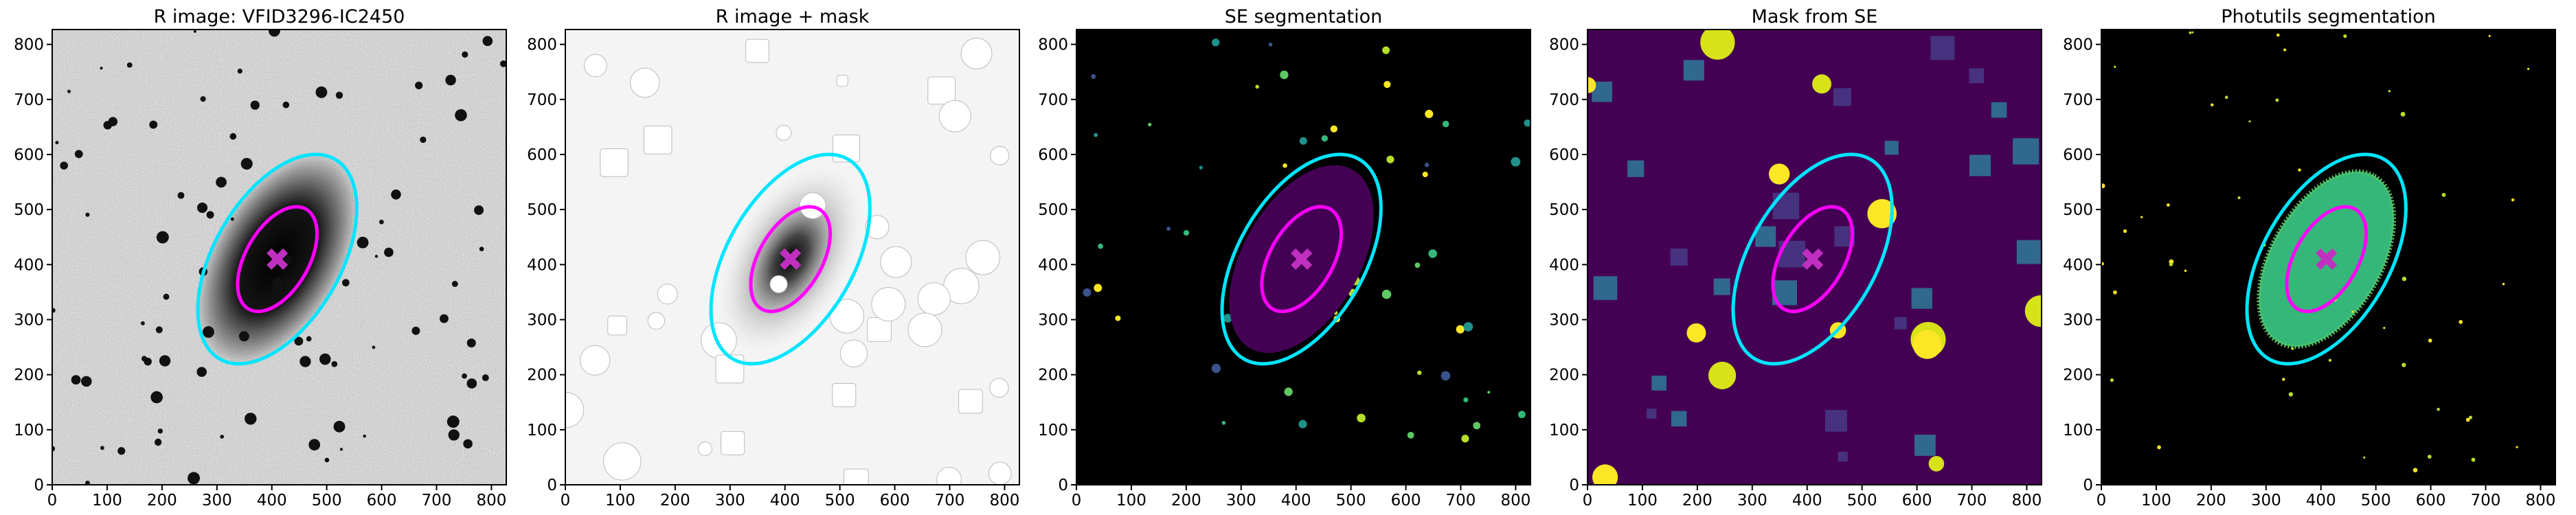 This screenshot has height=515, width=2576. What do you see at coordinates (1004, 501) in the screenshot?
I see `x-tick-label: 800` at bounding box center [1004, 501].